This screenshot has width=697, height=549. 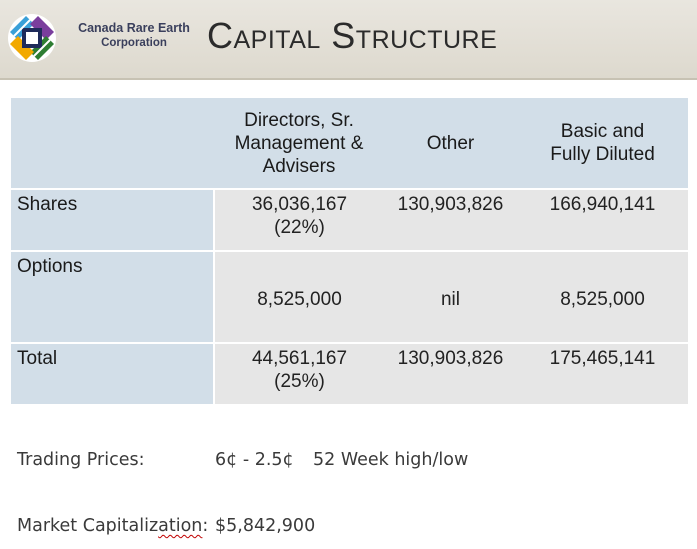 I want to click on market-cap-value: $5,842,900, so click(x=265, y=526).